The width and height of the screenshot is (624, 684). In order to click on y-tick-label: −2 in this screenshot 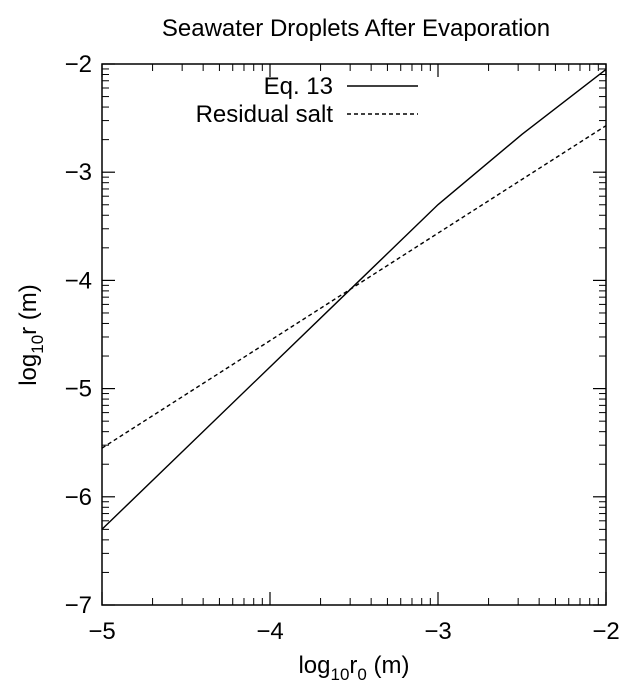, I will do `click(78, 64)`.